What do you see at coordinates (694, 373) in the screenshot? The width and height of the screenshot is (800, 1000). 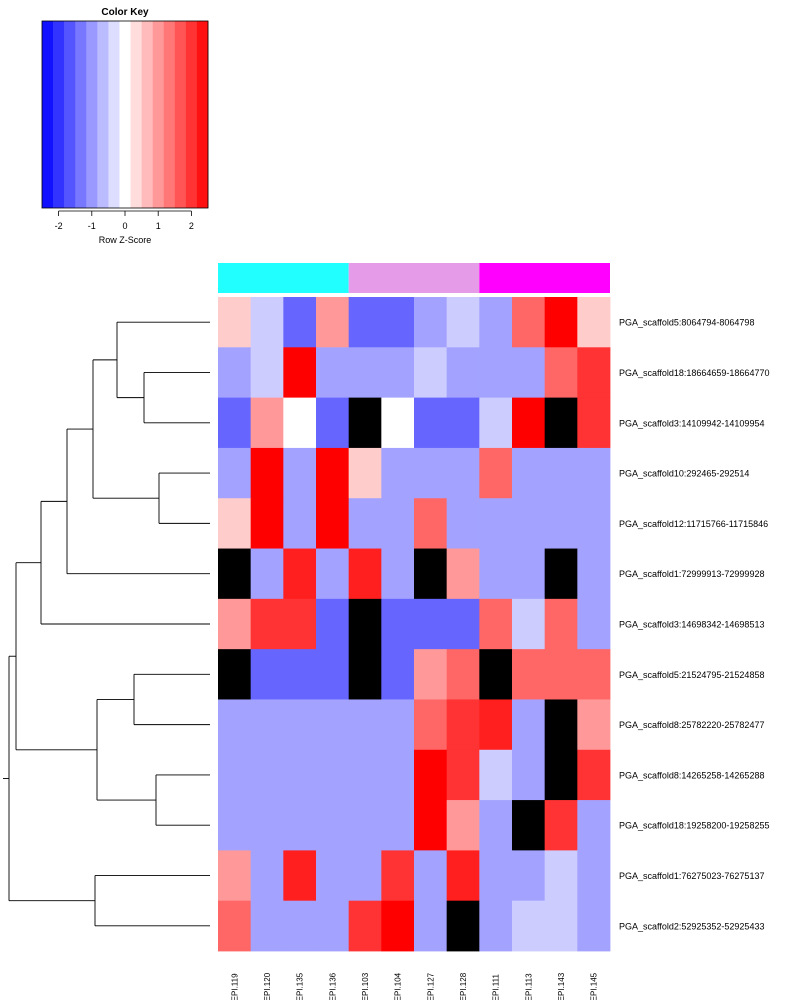 I see `row-label: PGA_scaffold18:18664659-18664770` at bounding box center [694, 373].